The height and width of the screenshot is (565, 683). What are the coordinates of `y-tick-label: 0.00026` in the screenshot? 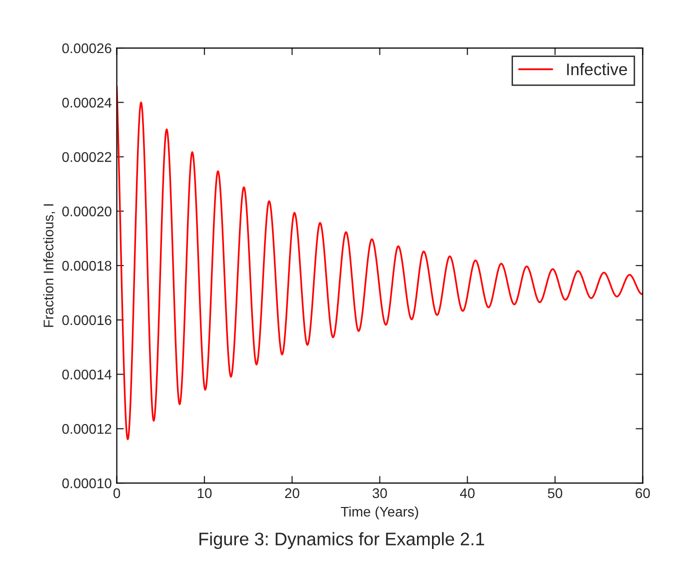 It's located at (87, 48).